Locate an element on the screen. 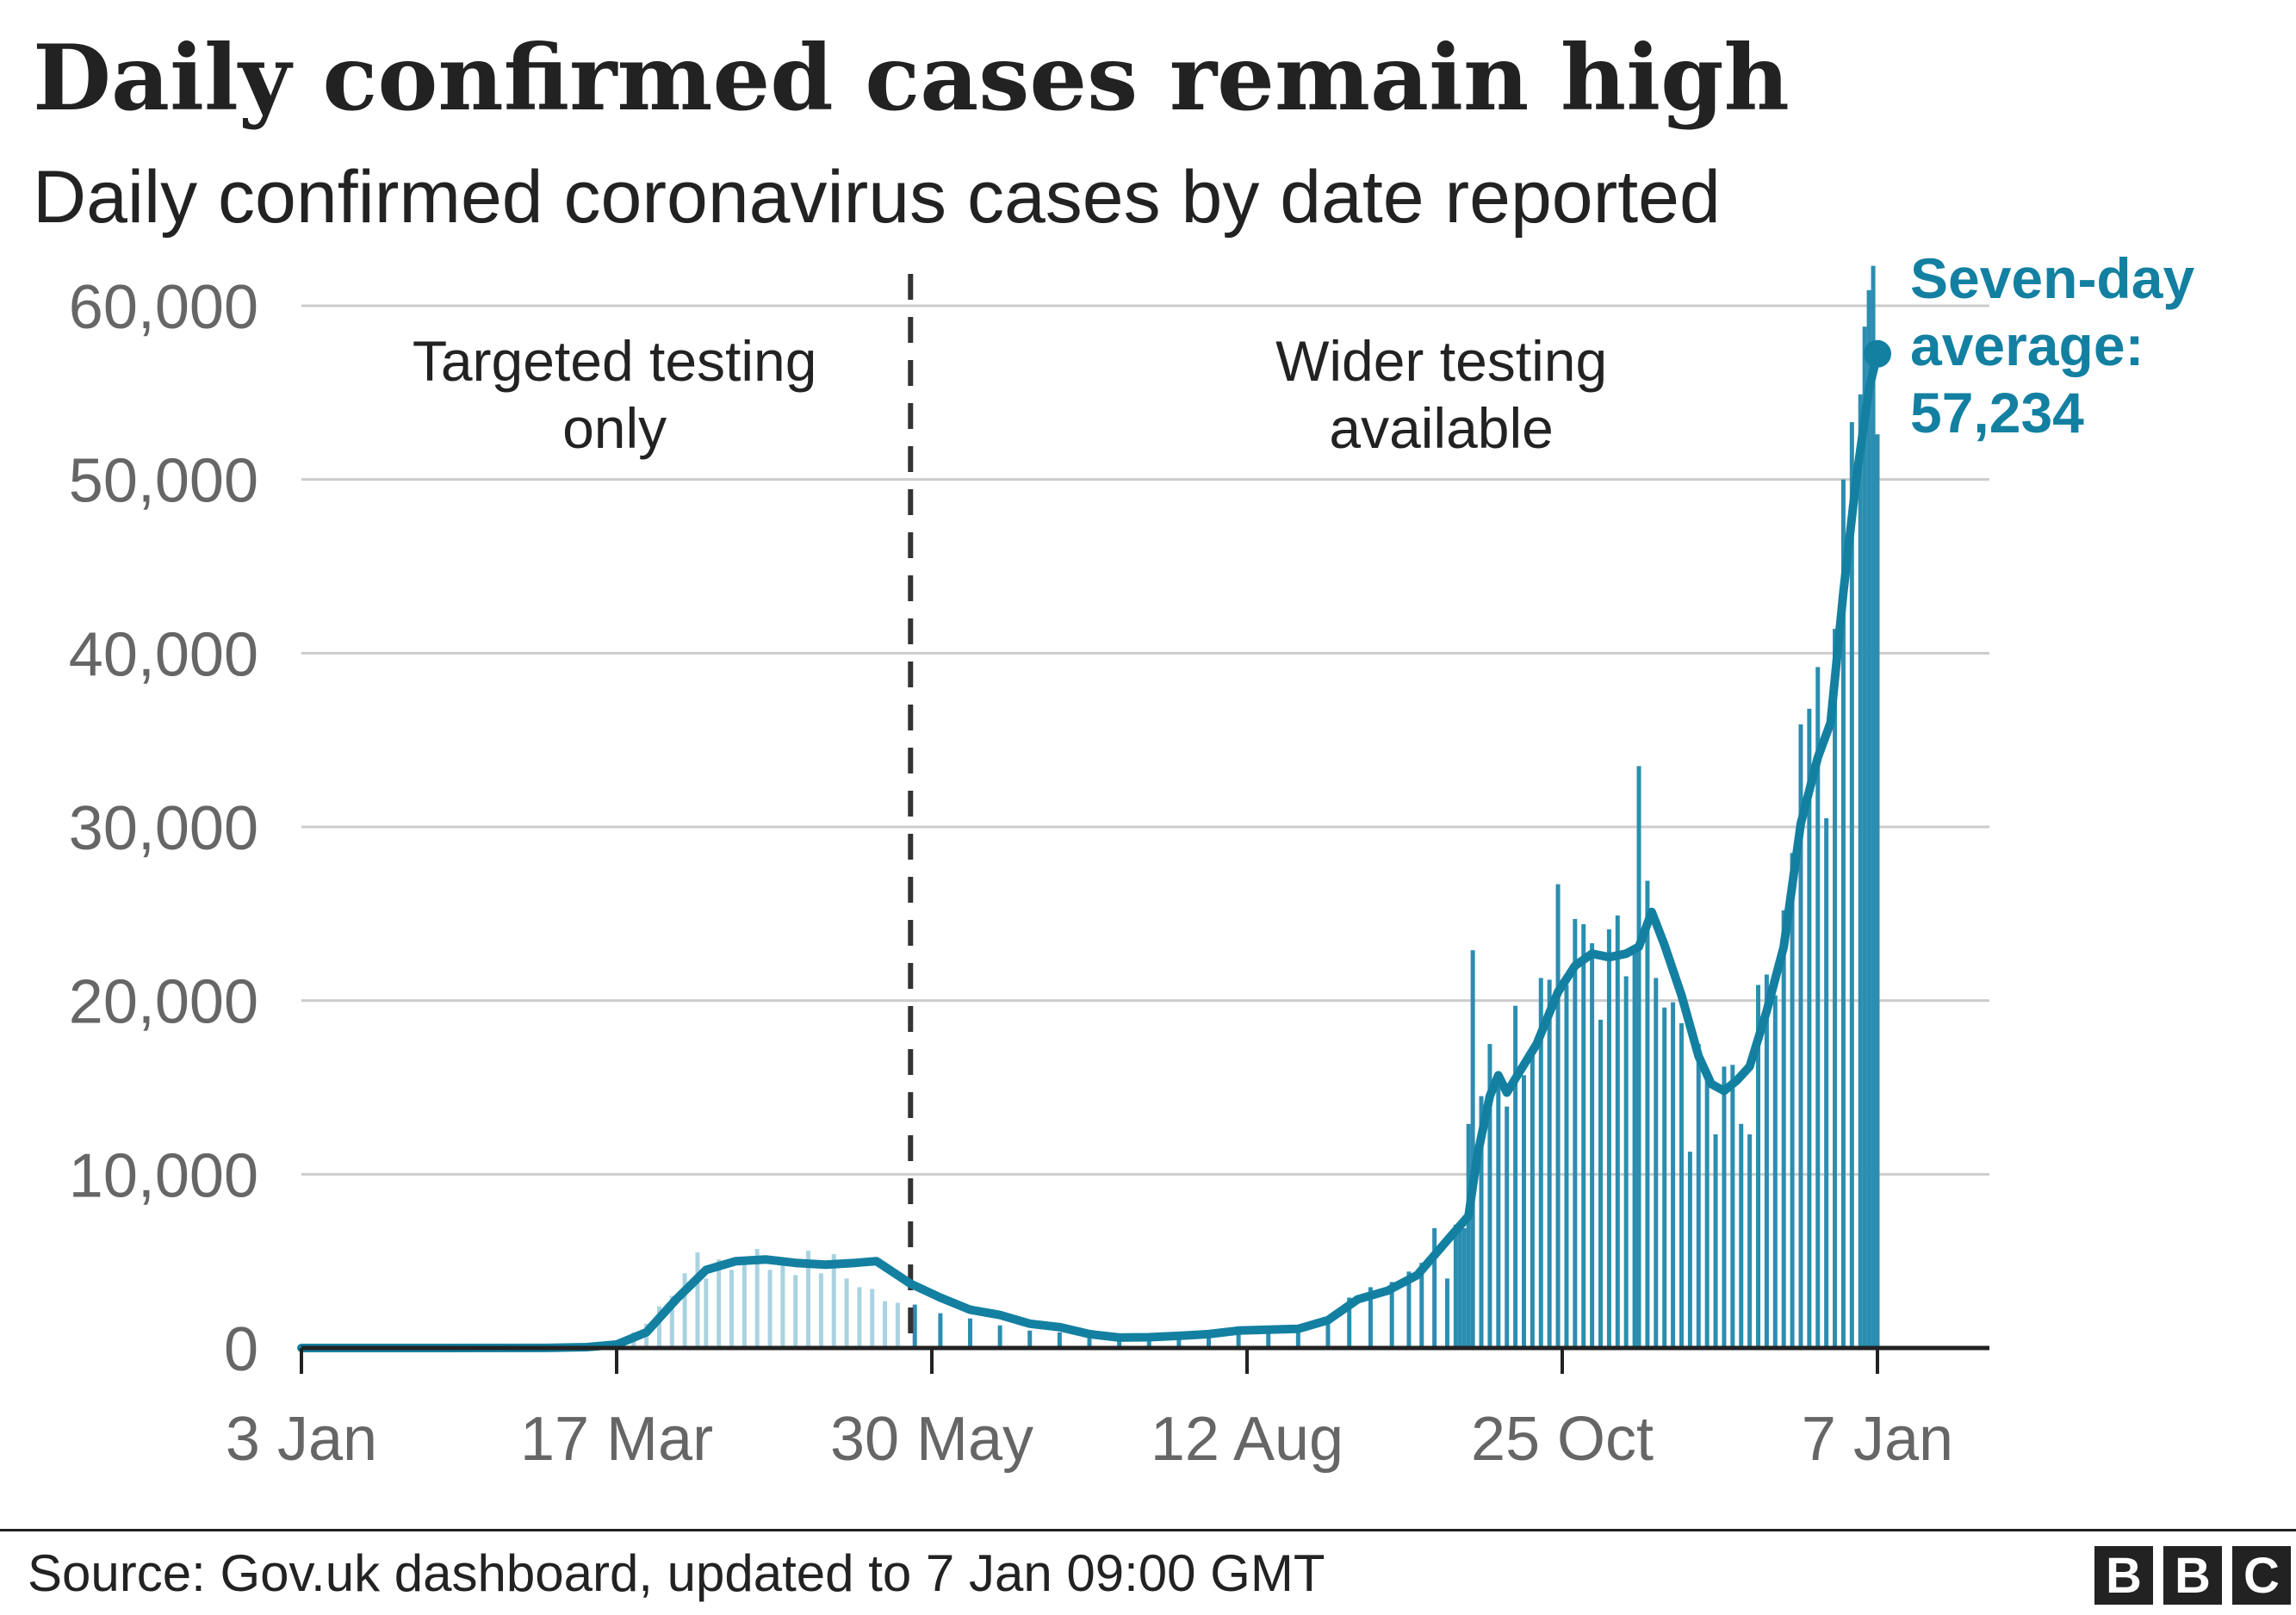  x-tick-label: 7 Jan is located at coordinates (1877, 1439).